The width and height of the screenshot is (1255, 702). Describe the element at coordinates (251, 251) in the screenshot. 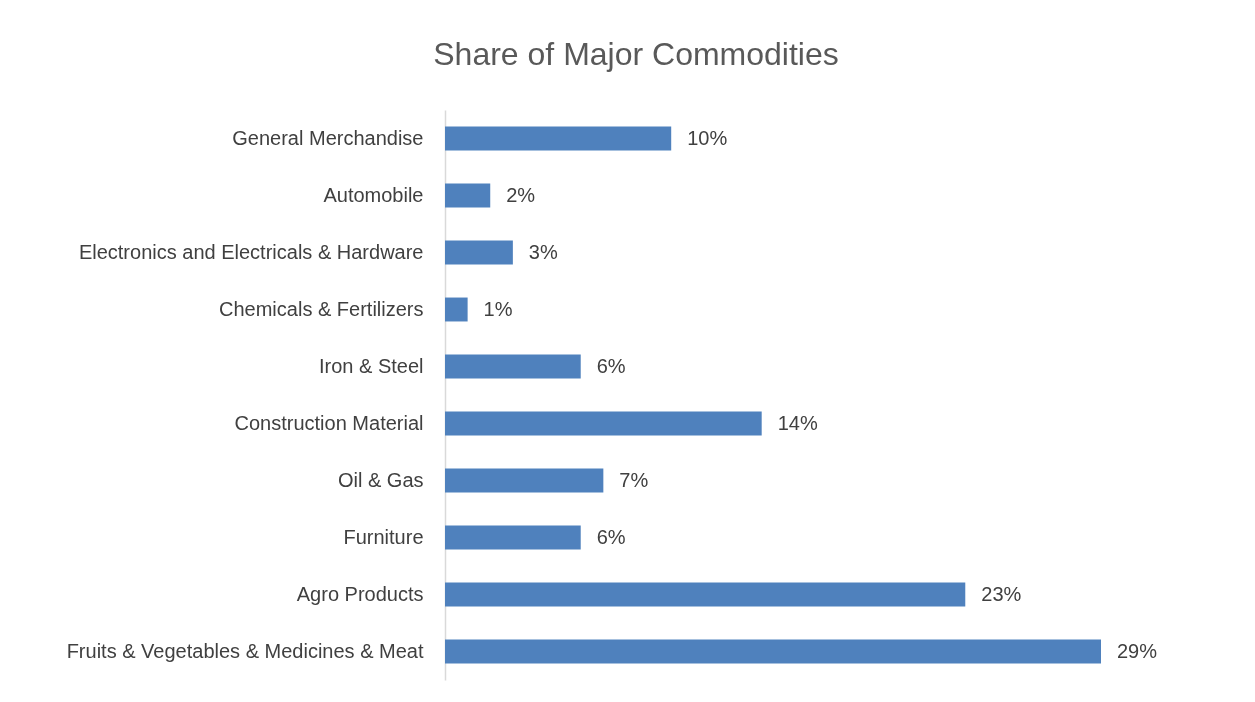

I see `y-tick-label: Electronics and Electricals & Hardware` at that location.